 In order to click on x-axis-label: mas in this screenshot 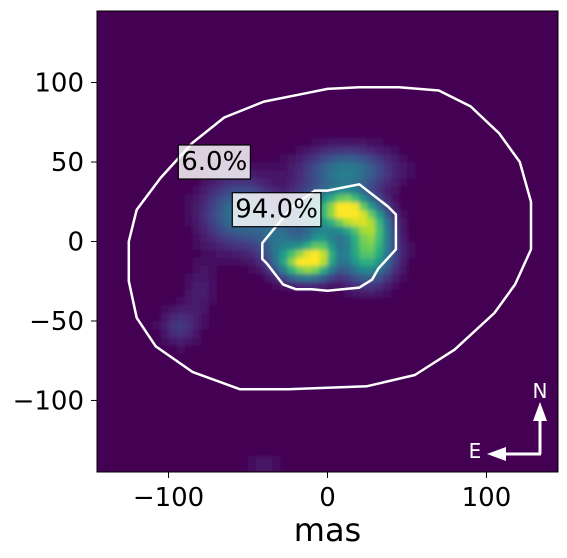, I will do `click(327, 530)`.